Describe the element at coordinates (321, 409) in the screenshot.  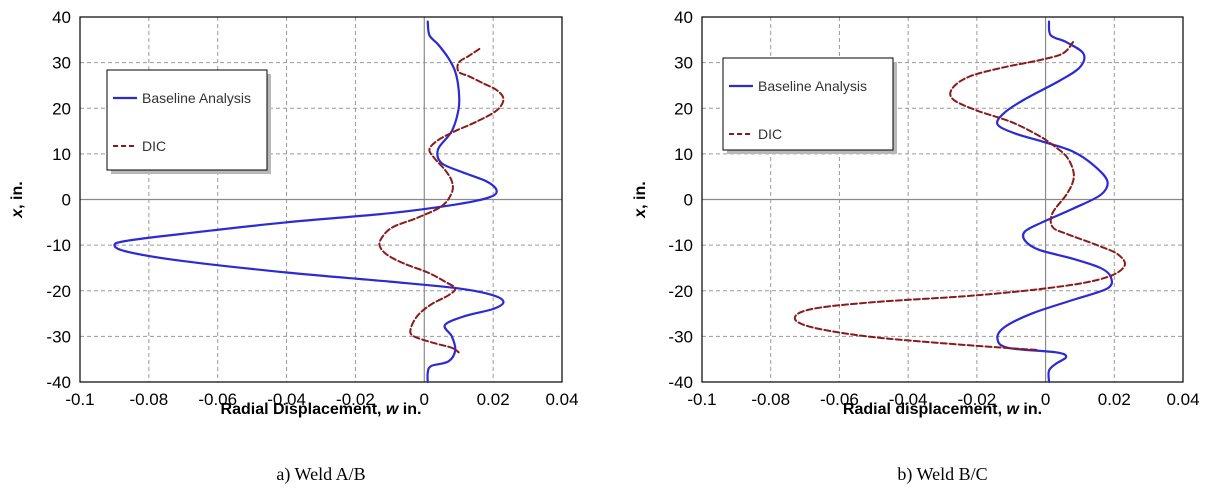
I see `x-axis-title: Radial Displacement, w in.` at that location.